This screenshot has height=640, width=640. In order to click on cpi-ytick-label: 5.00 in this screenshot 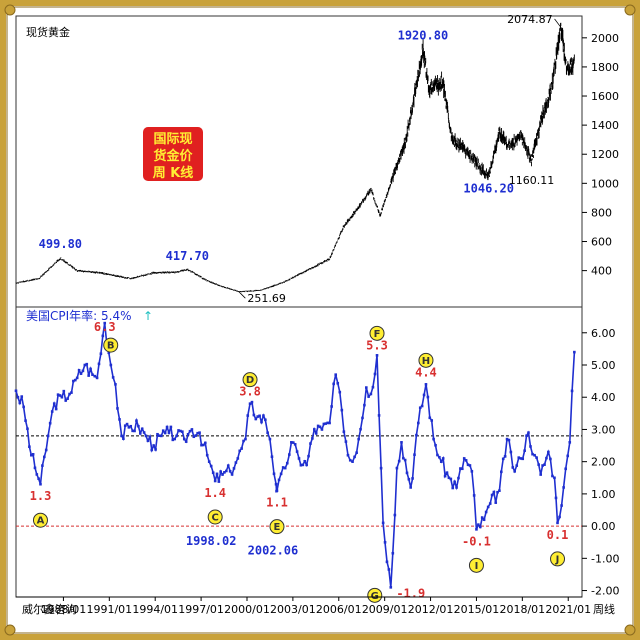, I will do `click(603, 365)`.